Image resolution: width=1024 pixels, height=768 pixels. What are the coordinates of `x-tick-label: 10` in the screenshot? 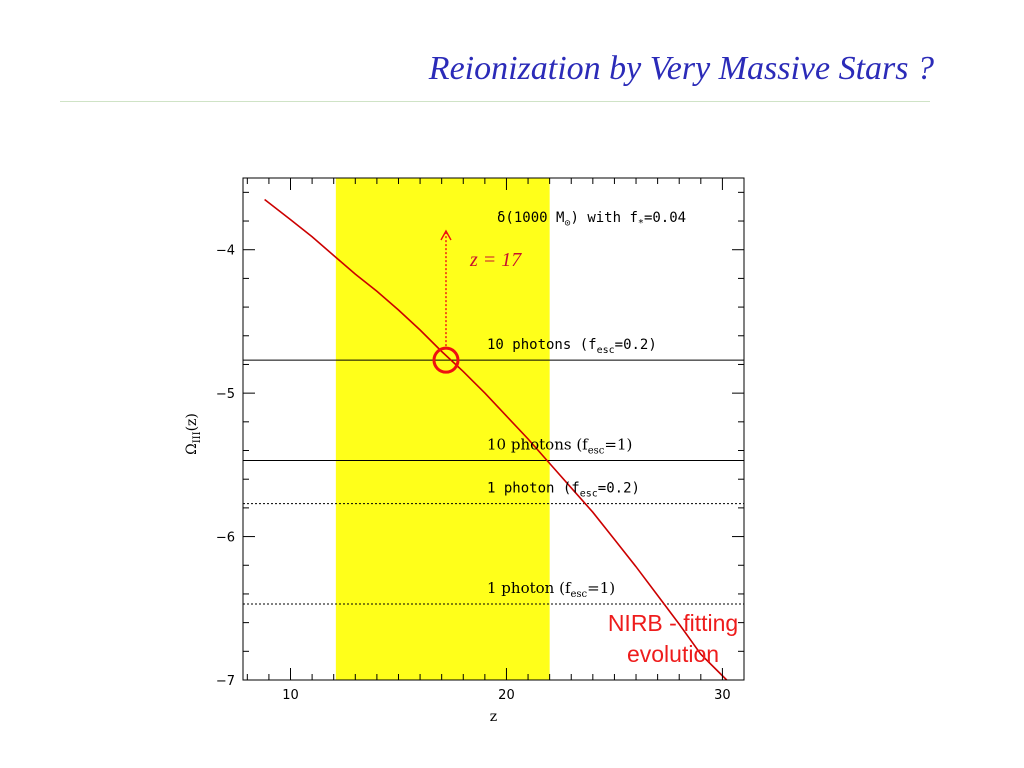 It's located at (290, 695).